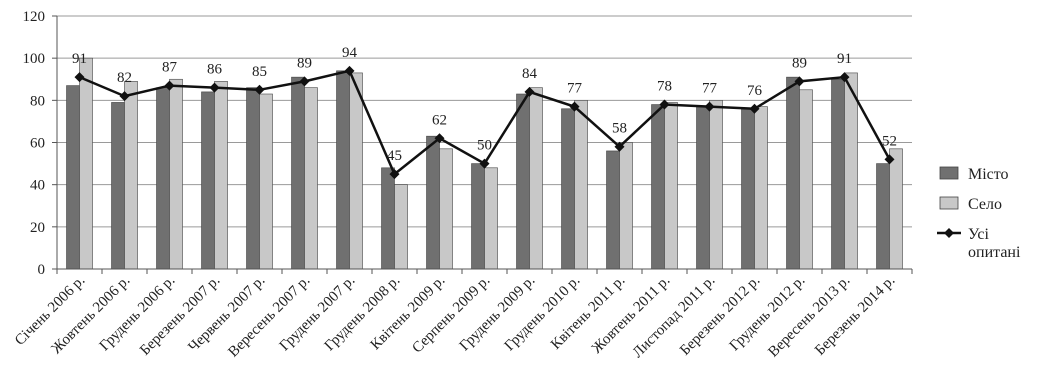 This screenshot has width=1059, height=389. Describe the element at coordinates (949, 203) in the screenshot. I see `legend-swatch-selo` at that location.